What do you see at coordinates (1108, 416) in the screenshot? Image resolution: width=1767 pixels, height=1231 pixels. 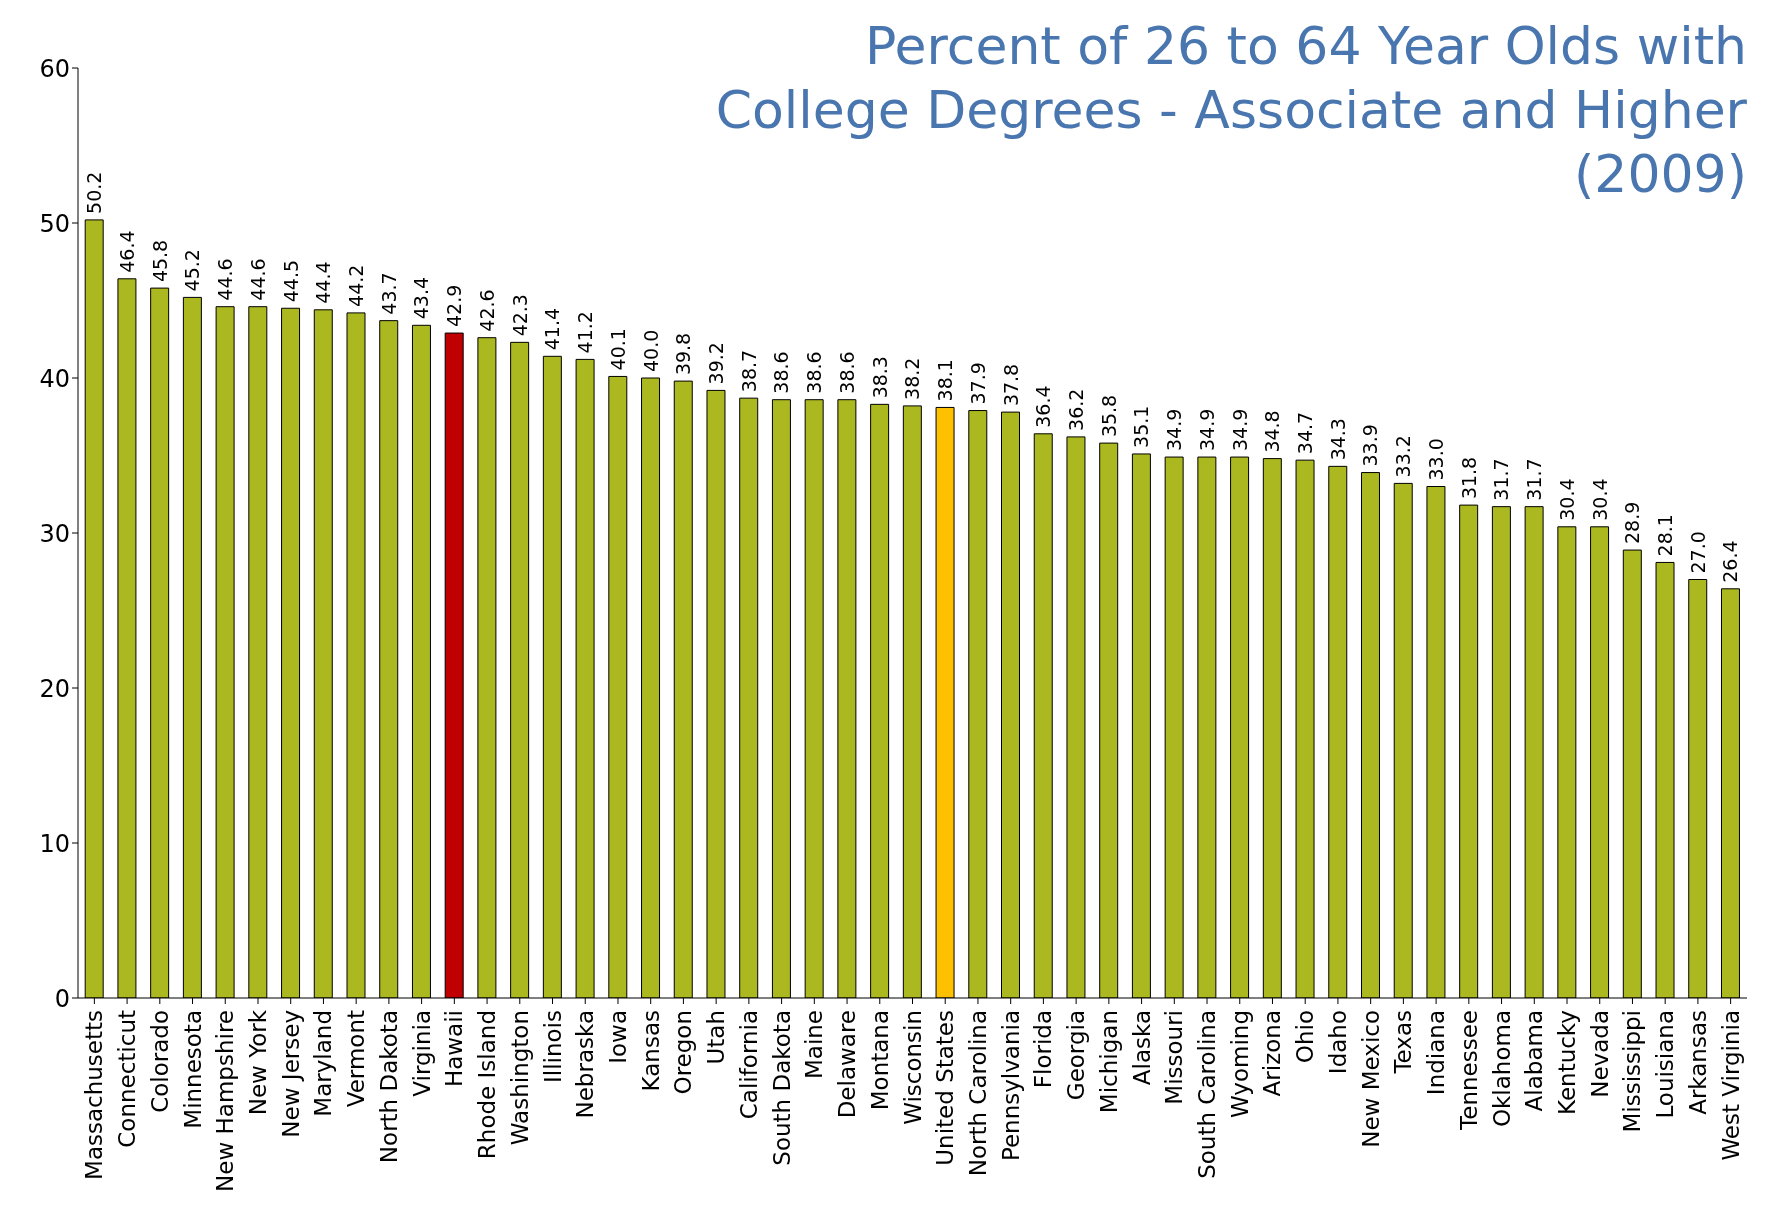 I see `data-label: 35.8` at bounding box center [1108, 416].